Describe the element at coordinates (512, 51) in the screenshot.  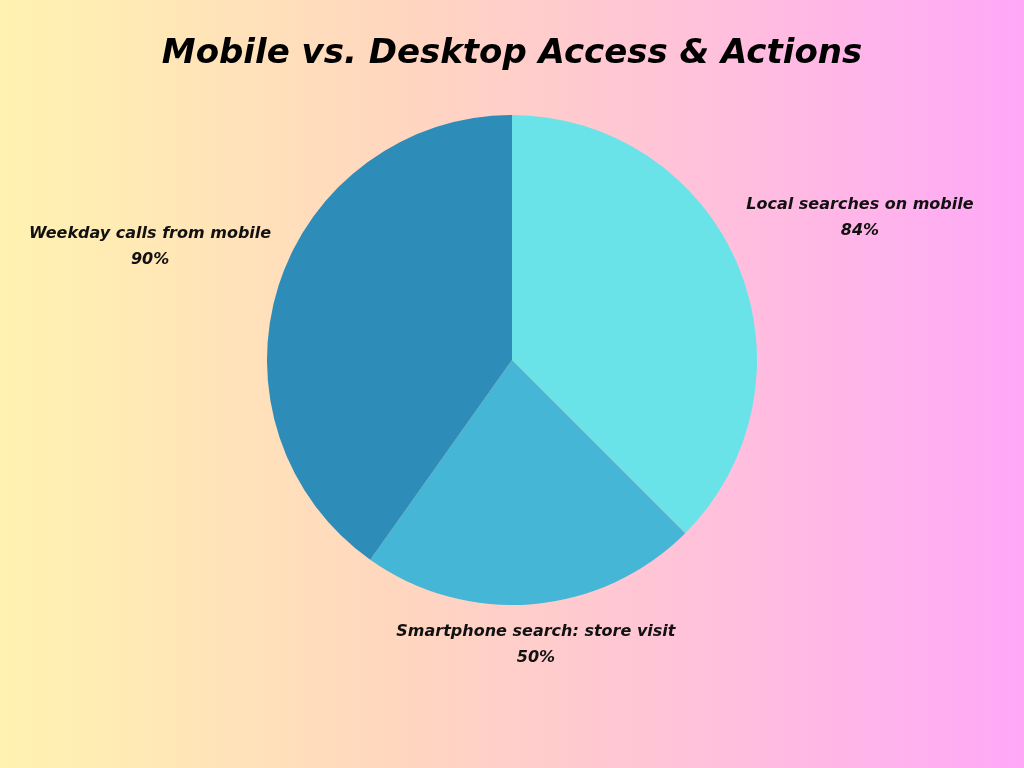
I see `chart-title: Mobile vs. Desktop Access & Actions` at that location.